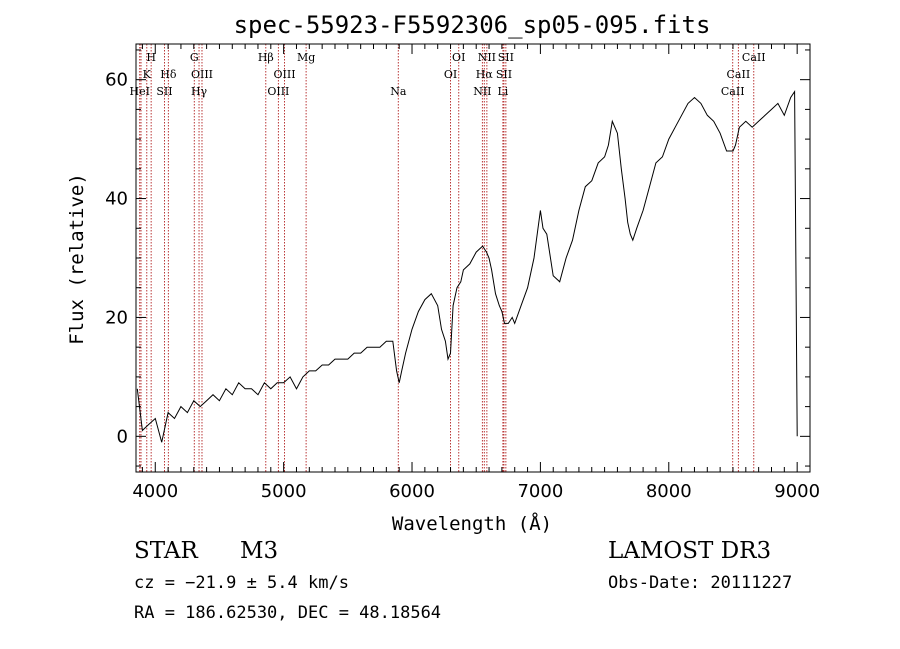 The width and height of the screenshot is (900, 649). I want to click on line-label: G, so click(194, 57).